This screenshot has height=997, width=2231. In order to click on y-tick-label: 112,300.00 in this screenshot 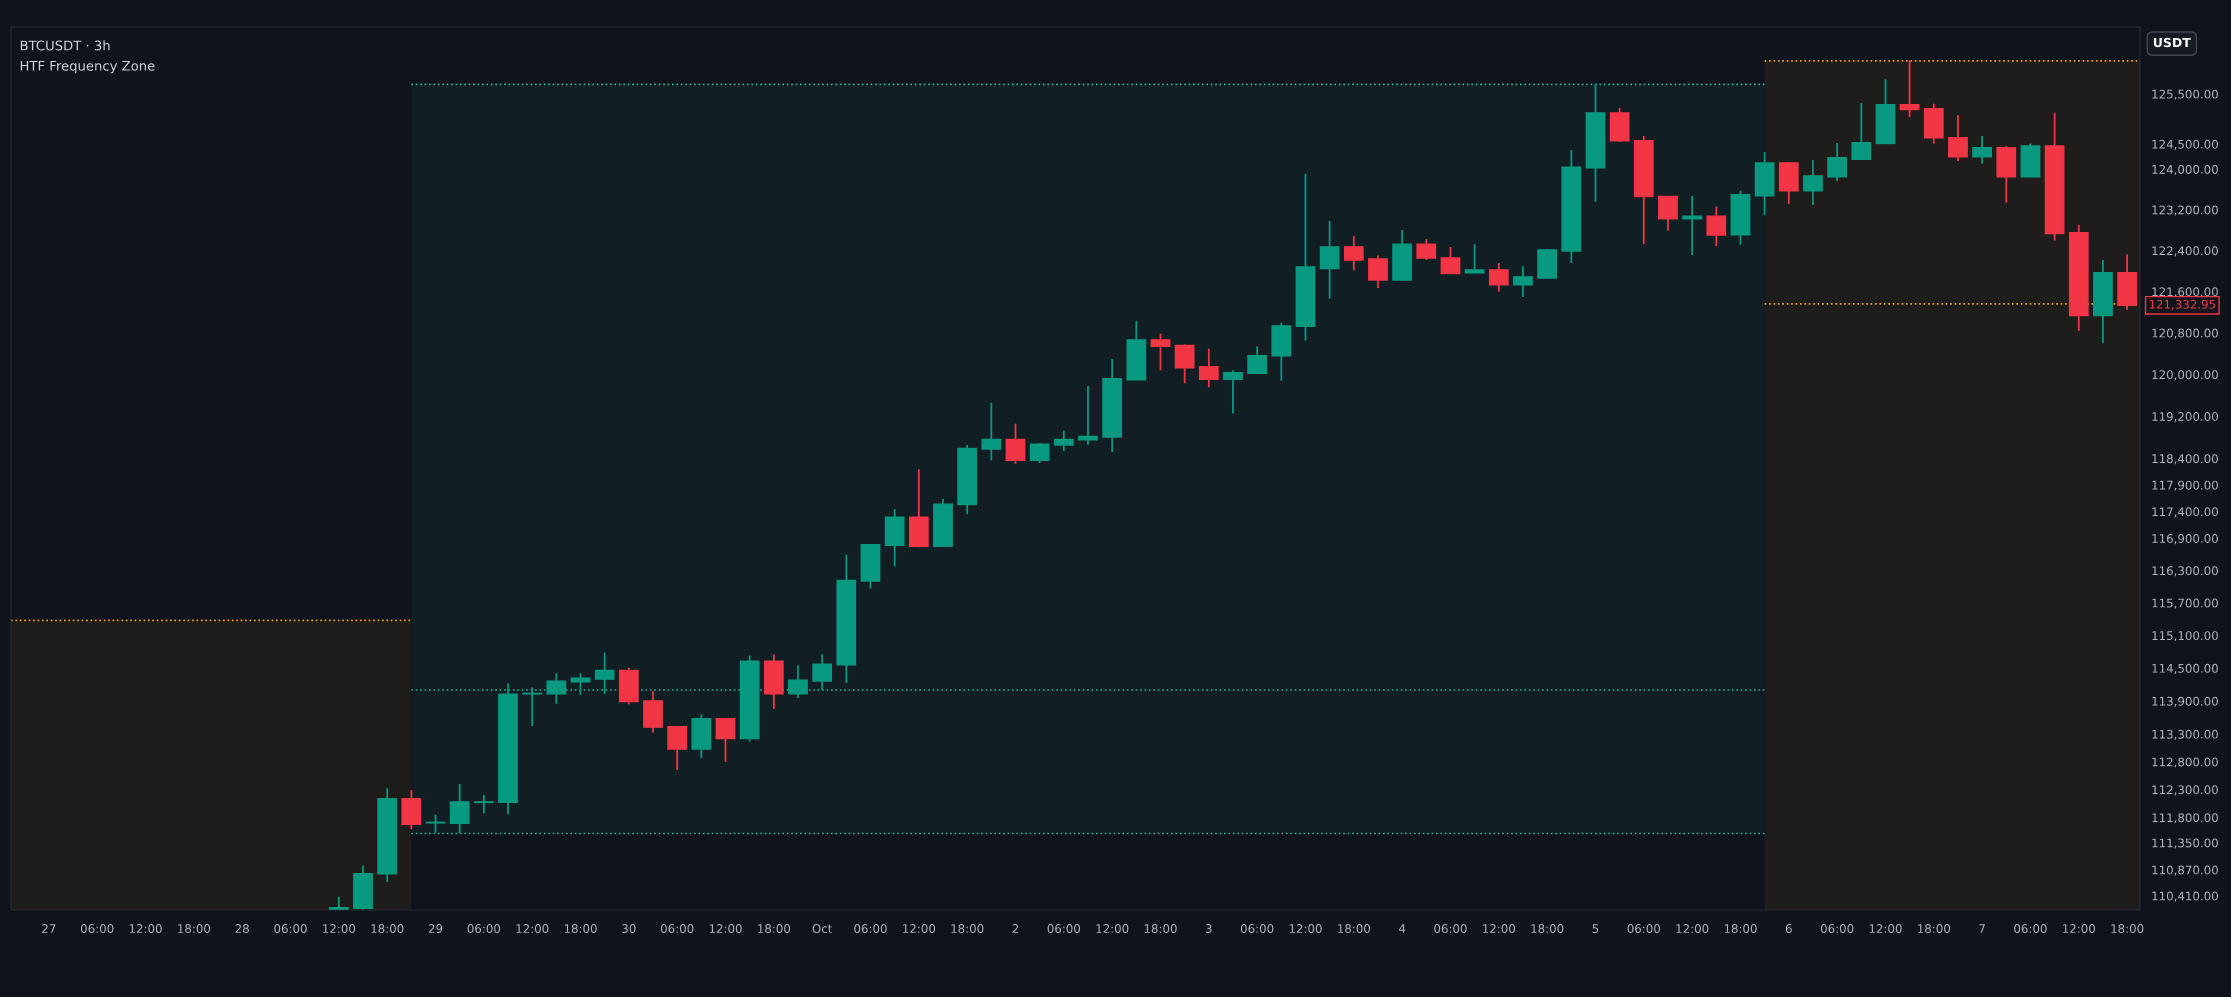, I will do `click(2185, 790)`.